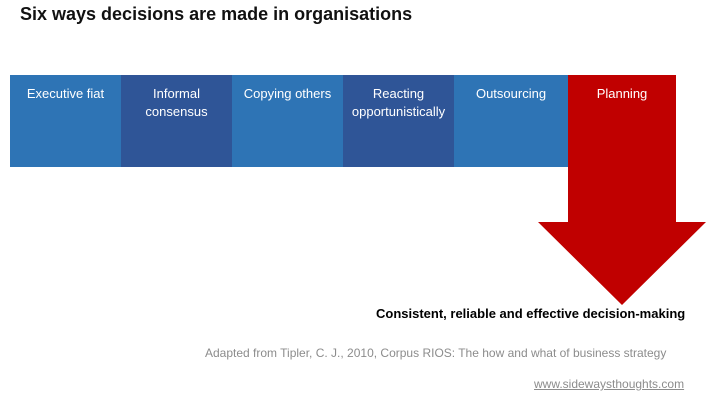 Image resolution: width=710 pixels, height=400 pixels. What do you see at coordinates (287, 121) in the screenshot?
I see `method-copying-others: Copying others` at bounding box center [287, 121].